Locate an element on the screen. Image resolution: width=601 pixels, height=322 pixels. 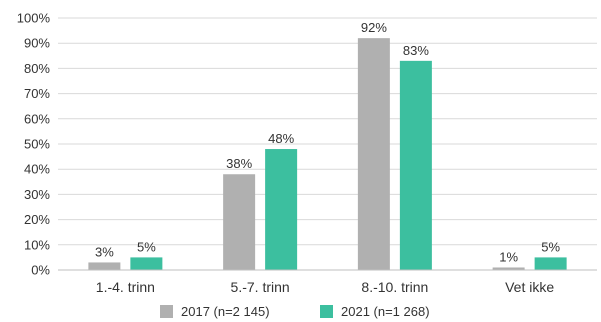
data-label: 92% is located at coordinates (374, 27).